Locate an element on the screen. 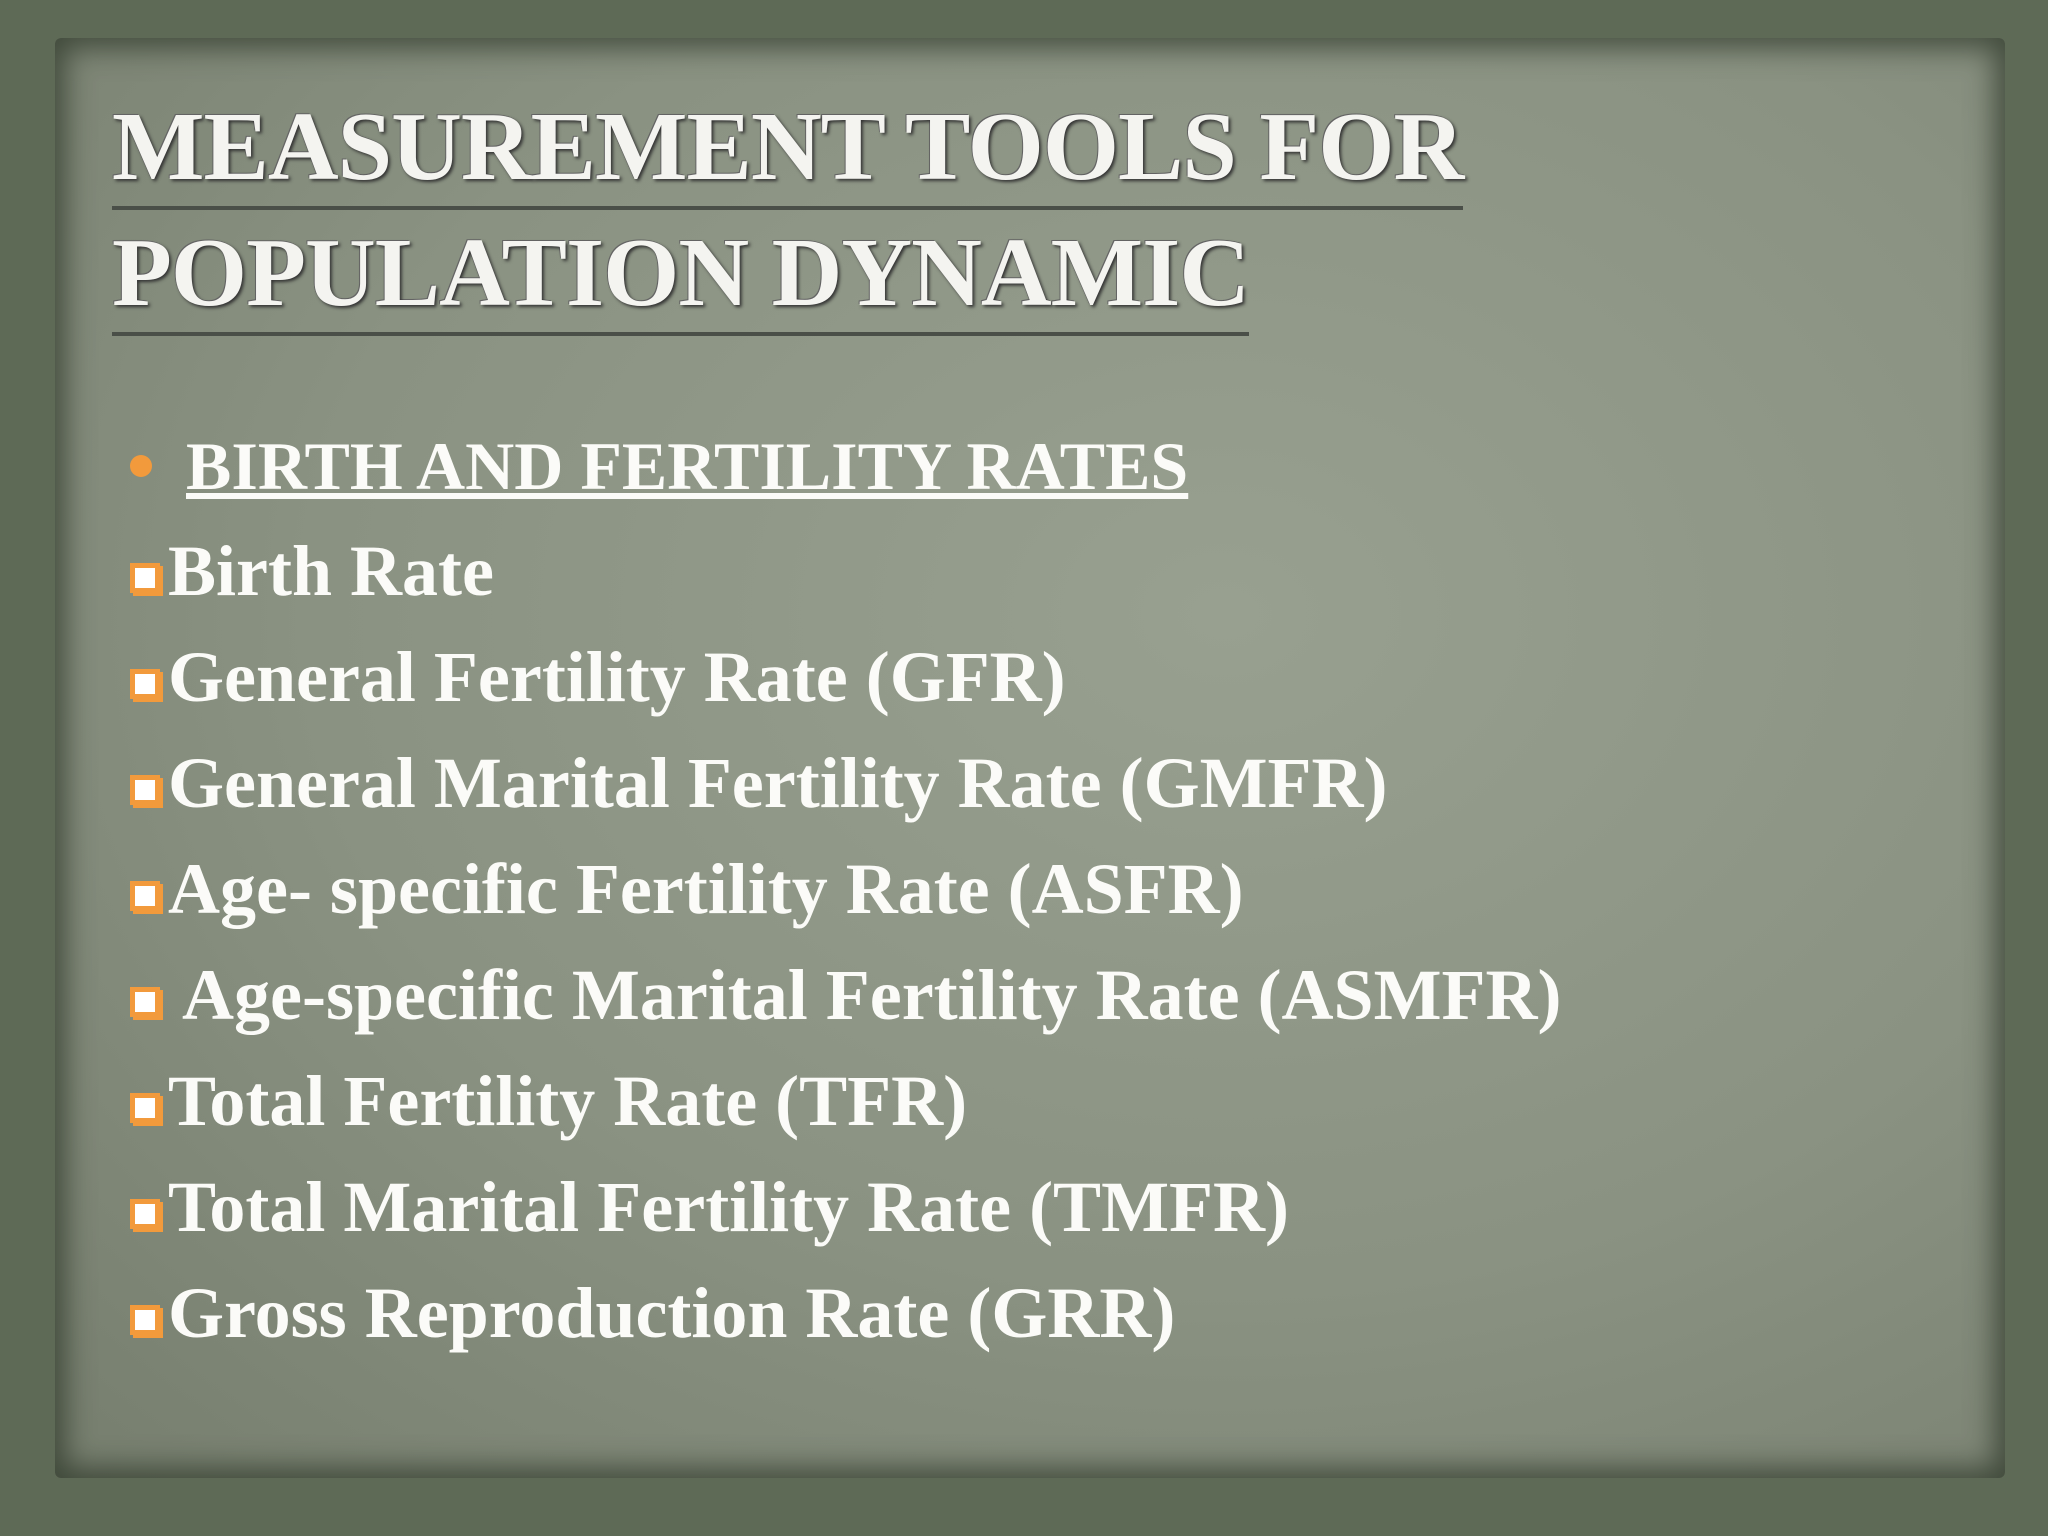 The height and width of the screenshot is (1536, 2048). bullet is located at coordinates (141, 466).